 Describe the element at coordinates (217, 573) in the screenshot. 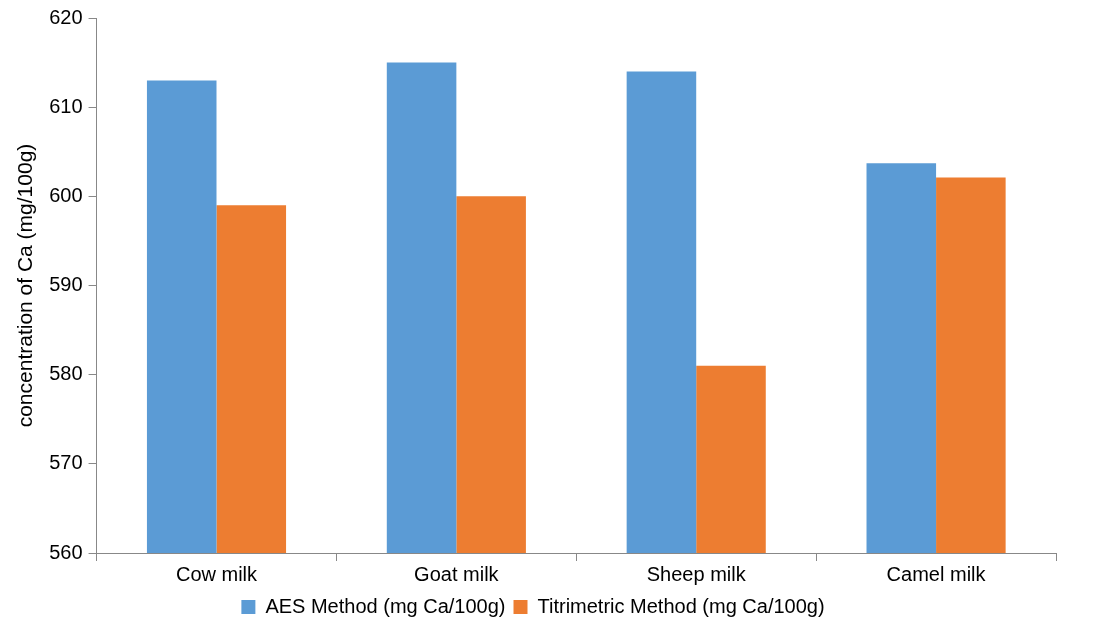

I see `x-tick-label: Cow milk` at that location.